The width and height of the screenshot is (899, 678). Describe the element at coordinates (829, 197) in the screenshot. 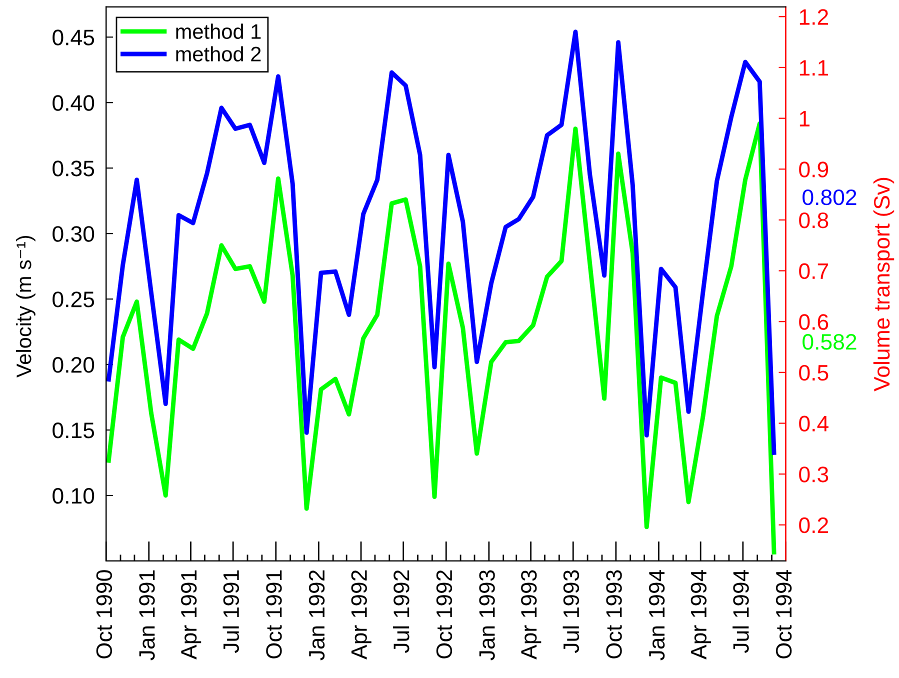

I see `text: 0.802` at that location.